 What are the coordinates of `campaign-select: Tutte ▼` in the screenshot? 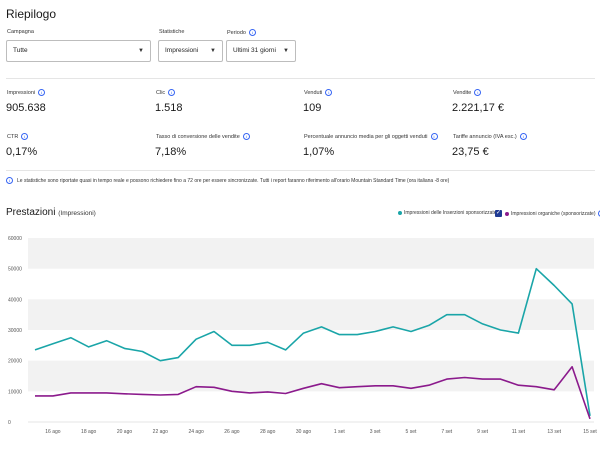 It's located at (78, 51).